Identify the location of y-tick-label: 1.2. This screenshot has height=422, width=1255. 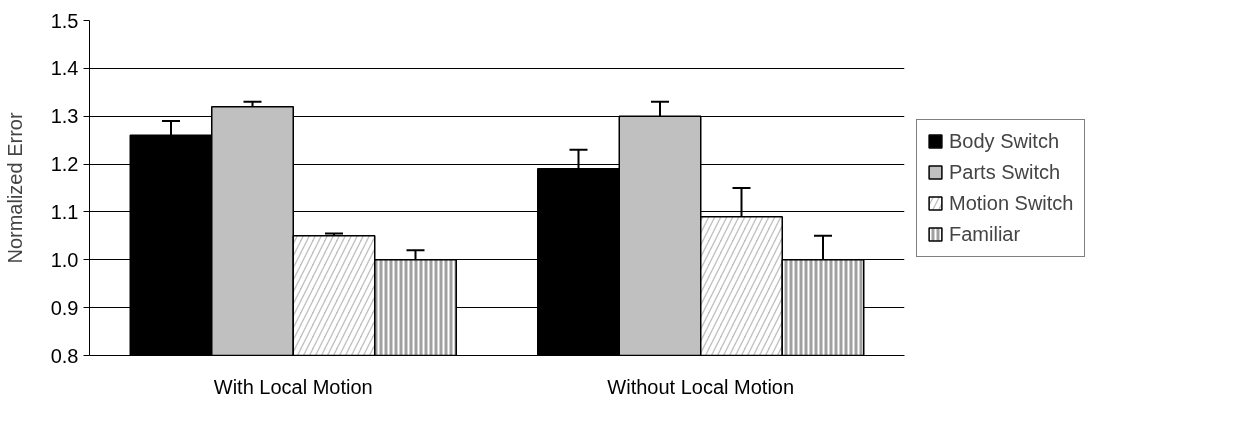
(64, 164).